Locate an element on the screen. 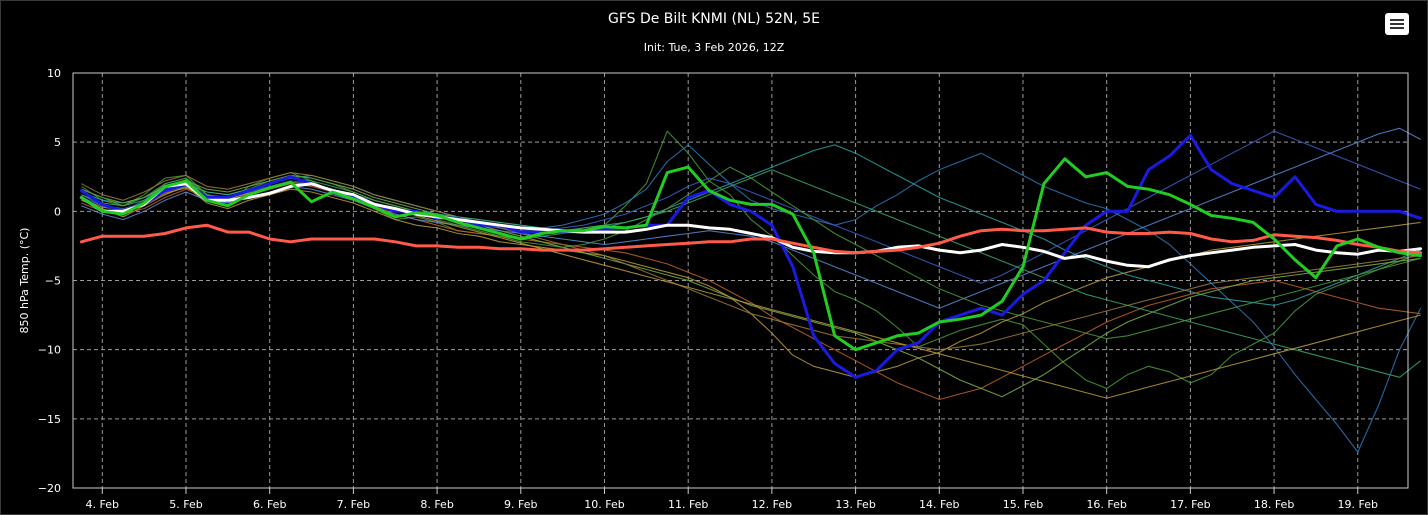  x-tick-label: 11. Feb is located at coordinates (688, 504).